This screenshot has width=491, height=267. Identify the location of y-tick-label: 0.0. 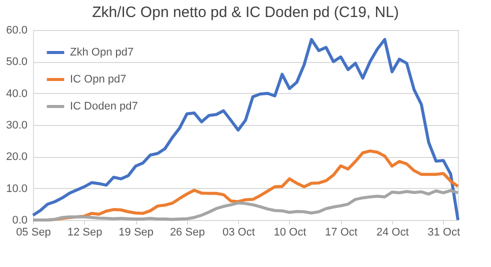
(20, 220).